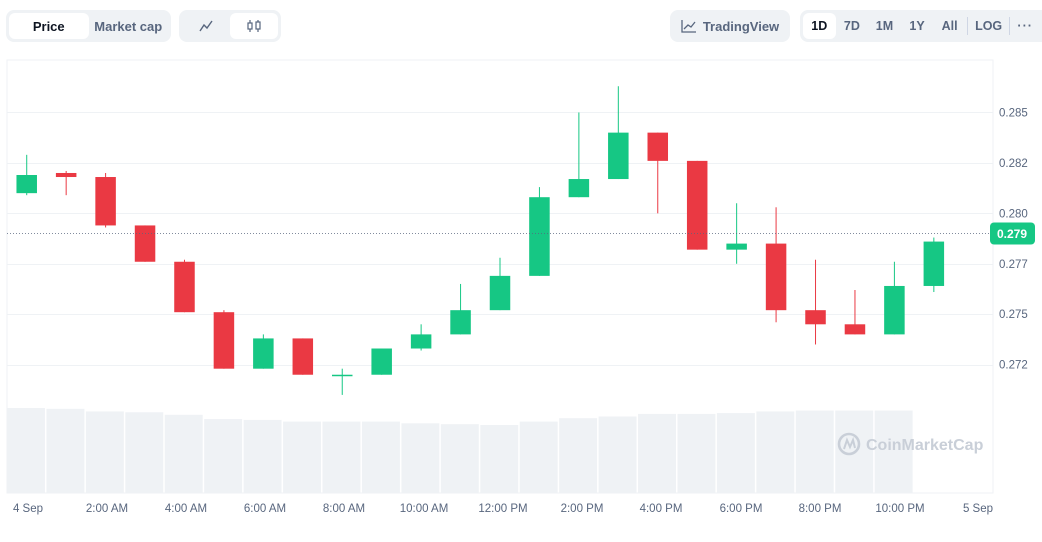 Image resolution: width=1042 pixels, height=542 pixels. I want to click on y-tick-label: 0.285, so click(1013, 113).